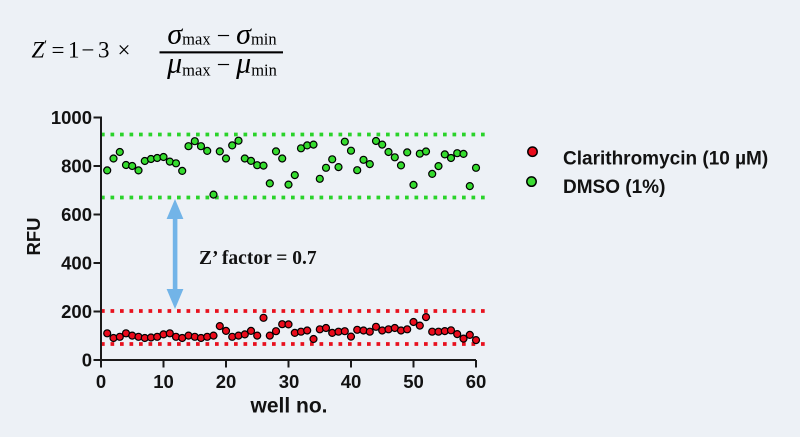  Describe the element at coordinates (81, 50) in the screenshot. I see `svg-text:Z′=1−3×: Z′ = 1− 3 ×` at that location.